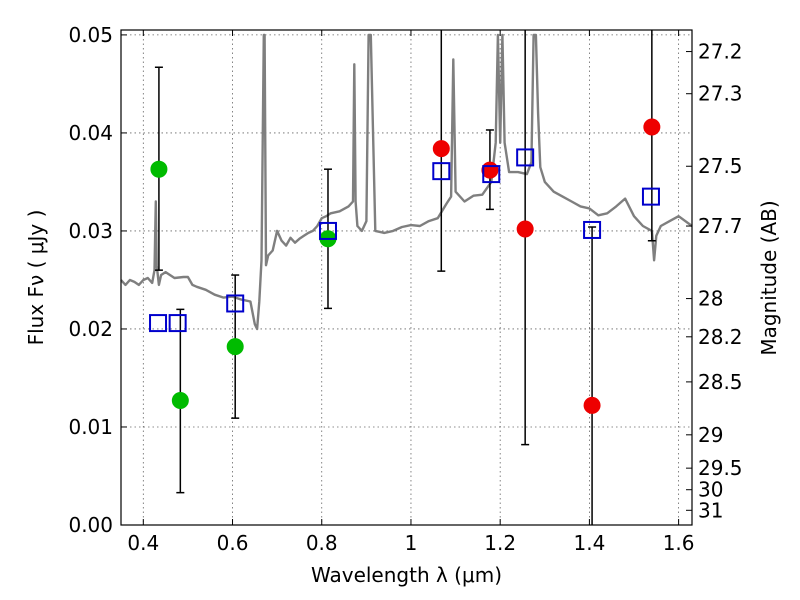 The image size is (800, 600). Describe the element at coordinates (710, 299) in the screenshot. I see `magnitude-tick-label: 28` at that location.